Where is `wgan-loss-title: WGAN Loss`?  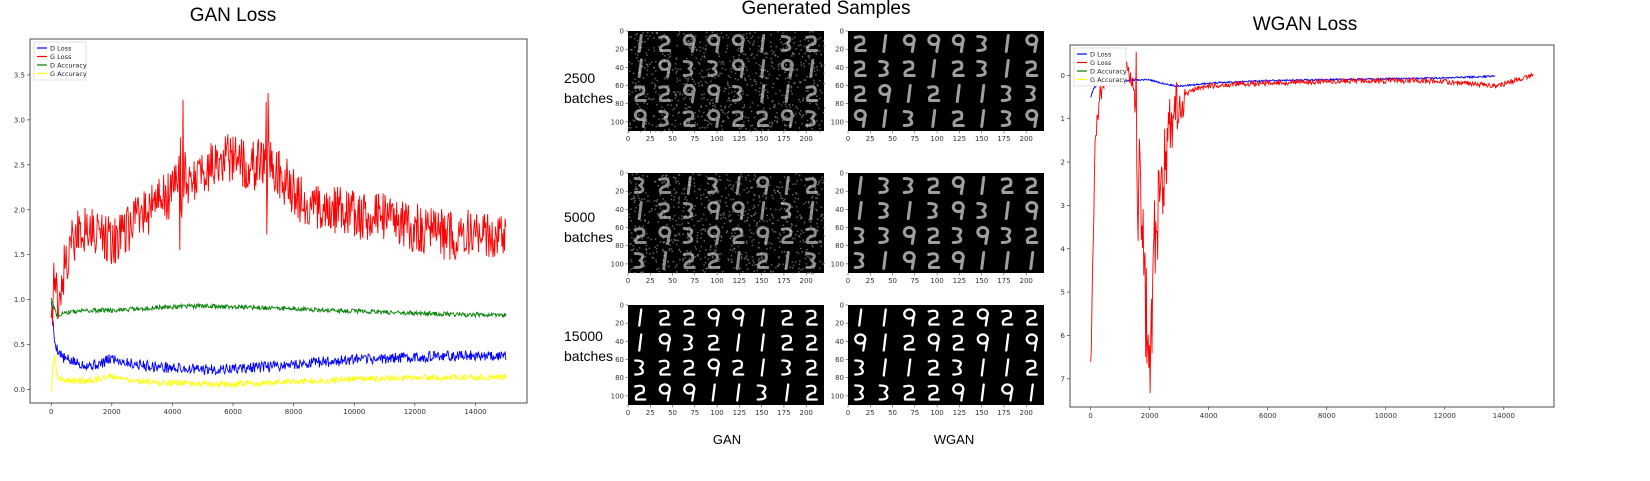
wgan-loss-title: WGAN Loss is located at coordinates (1305, 24).